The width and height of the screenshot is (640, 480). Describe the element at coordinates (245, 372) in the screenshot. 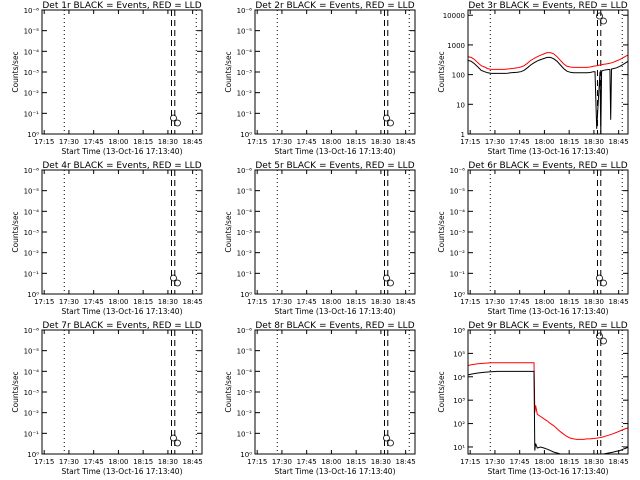

I see `y-tick-label: 10⁻⁴` at that location.